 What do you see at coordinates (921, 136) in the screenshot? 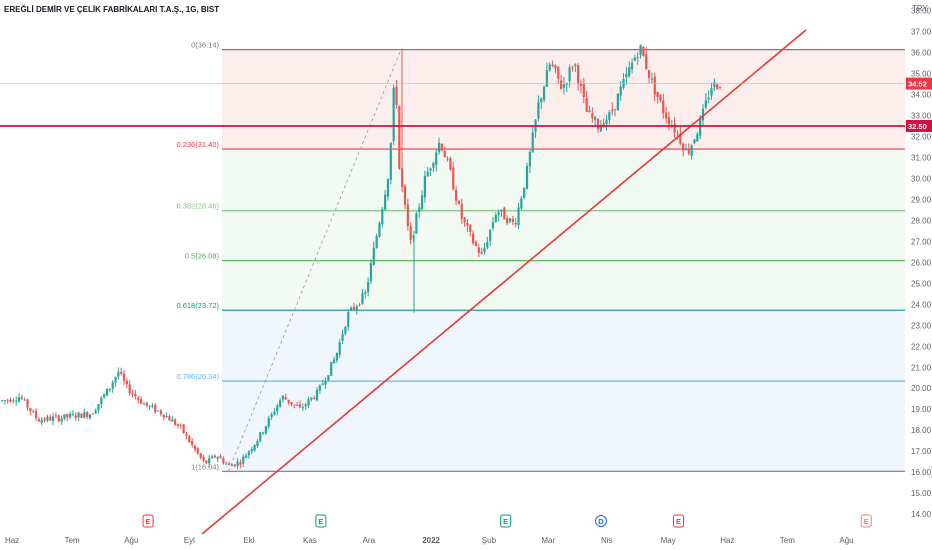
I see `y-axis-tick-label: 32.00` at bounding box center [921, 136].